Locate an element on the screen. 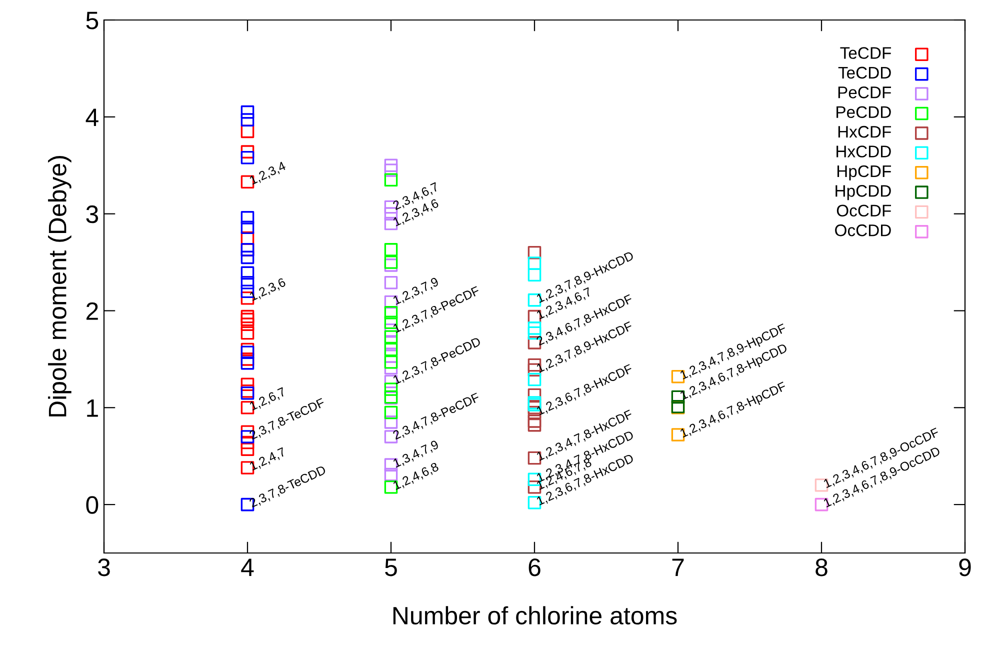 The image size is (981, 659). legend-label: PeCDD is located at coordinates (863, 112).